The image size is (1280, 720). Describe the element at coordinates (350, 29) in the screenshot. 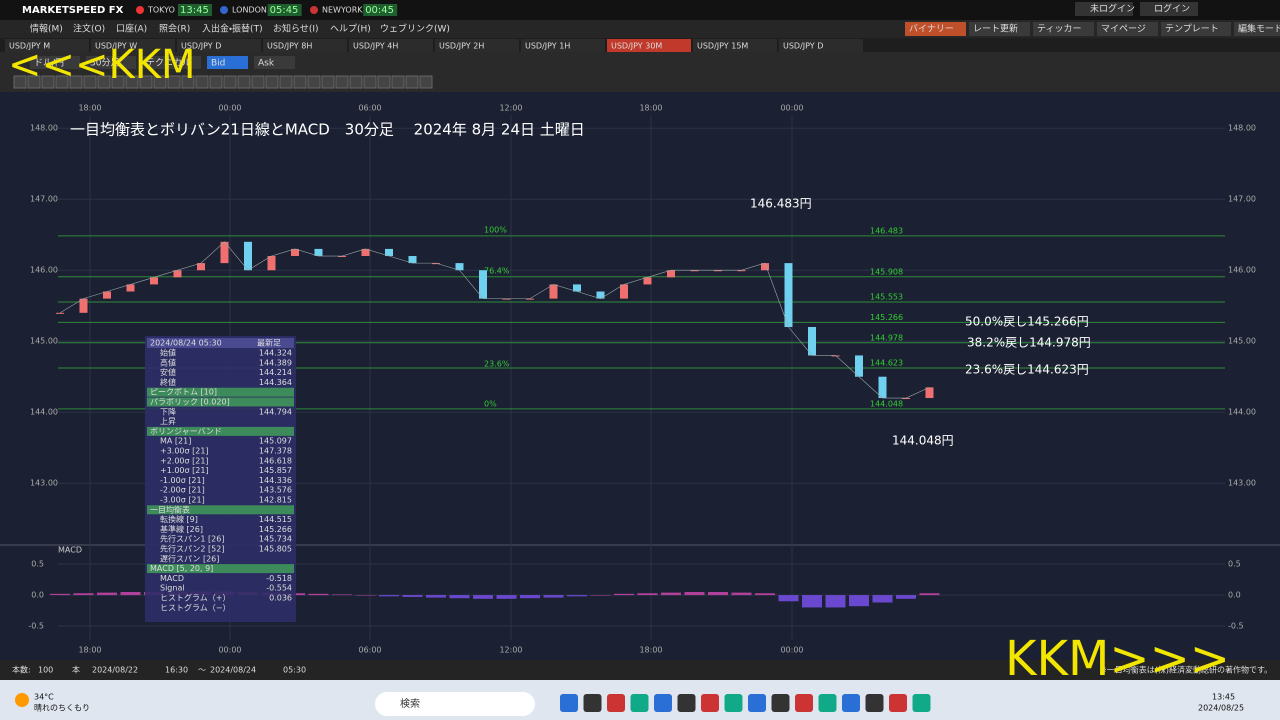

I see `menu-item: ヘルプ(H)` at that location.